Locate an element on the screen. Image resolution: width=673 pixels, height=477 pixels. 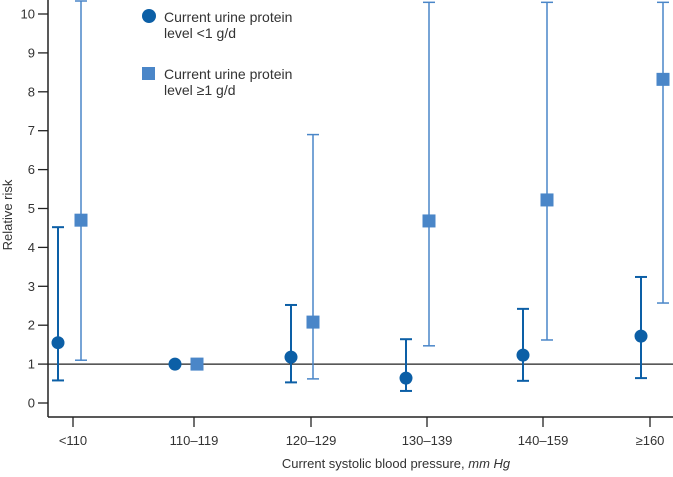
y-tick-label: 3 is located at coordinates (31, 286).